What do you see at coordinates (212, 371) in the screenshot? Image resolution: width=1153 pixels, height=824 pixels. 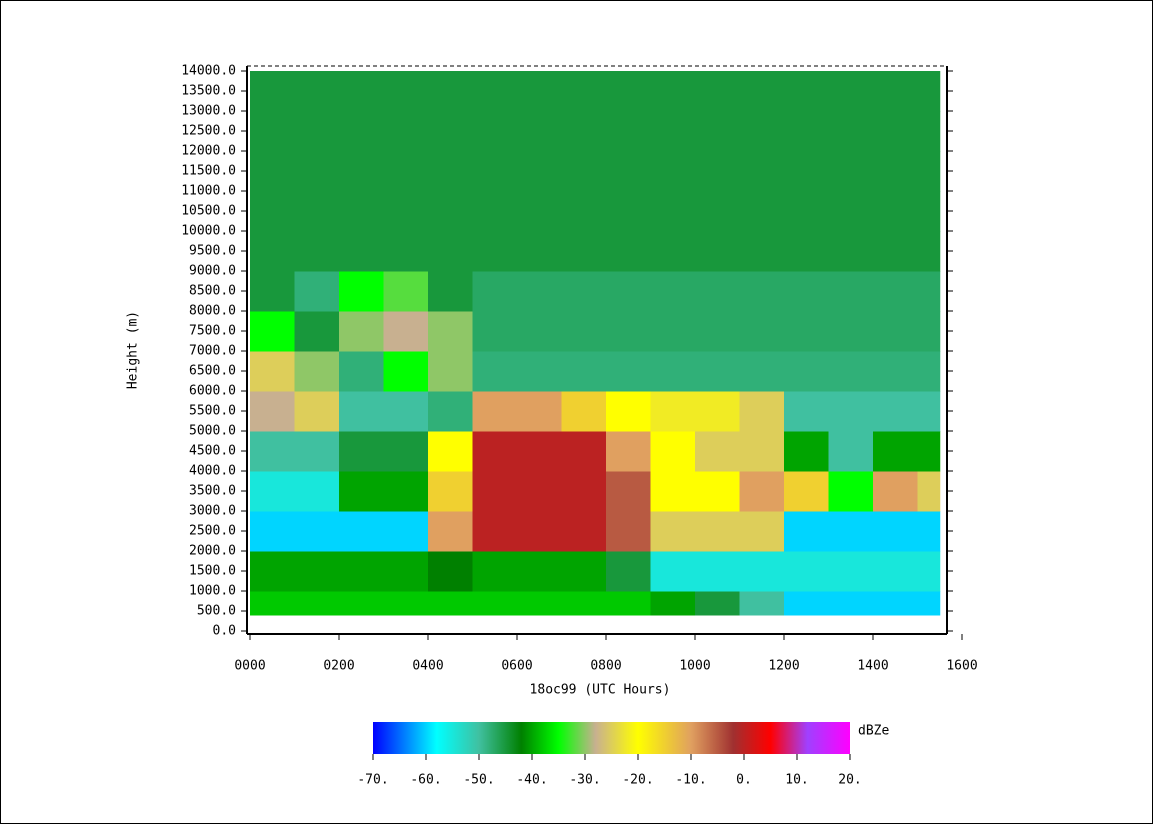 I see `y-tick-label: 6500.0` at bounding box center [212, 371].